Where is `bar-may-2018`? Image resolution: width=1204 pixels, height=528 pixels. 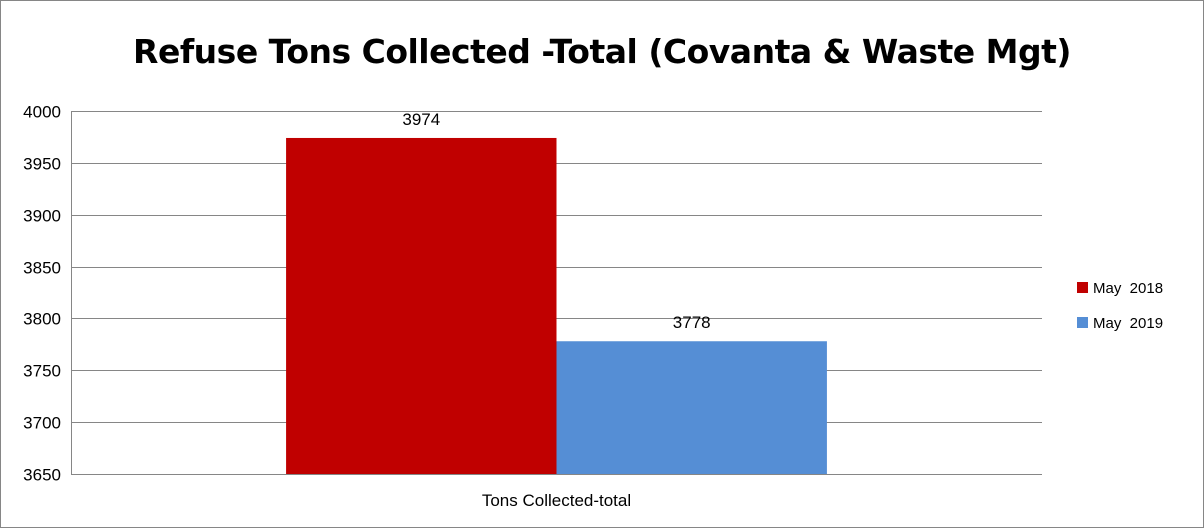 bar-may-2018 is located at coordinates (421, 306).